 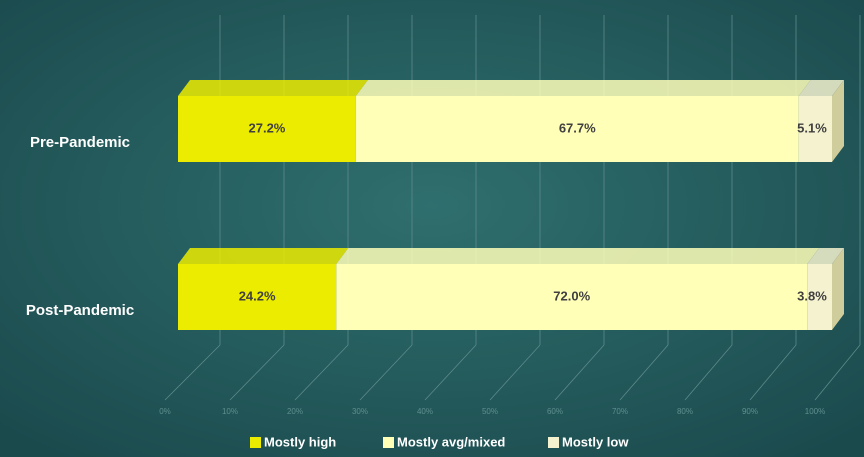 What do you see at coordinates (451, 441) in the screenshot?
I see `legend-label: Mostly avg/mixed` at bounding box center [451, 441].